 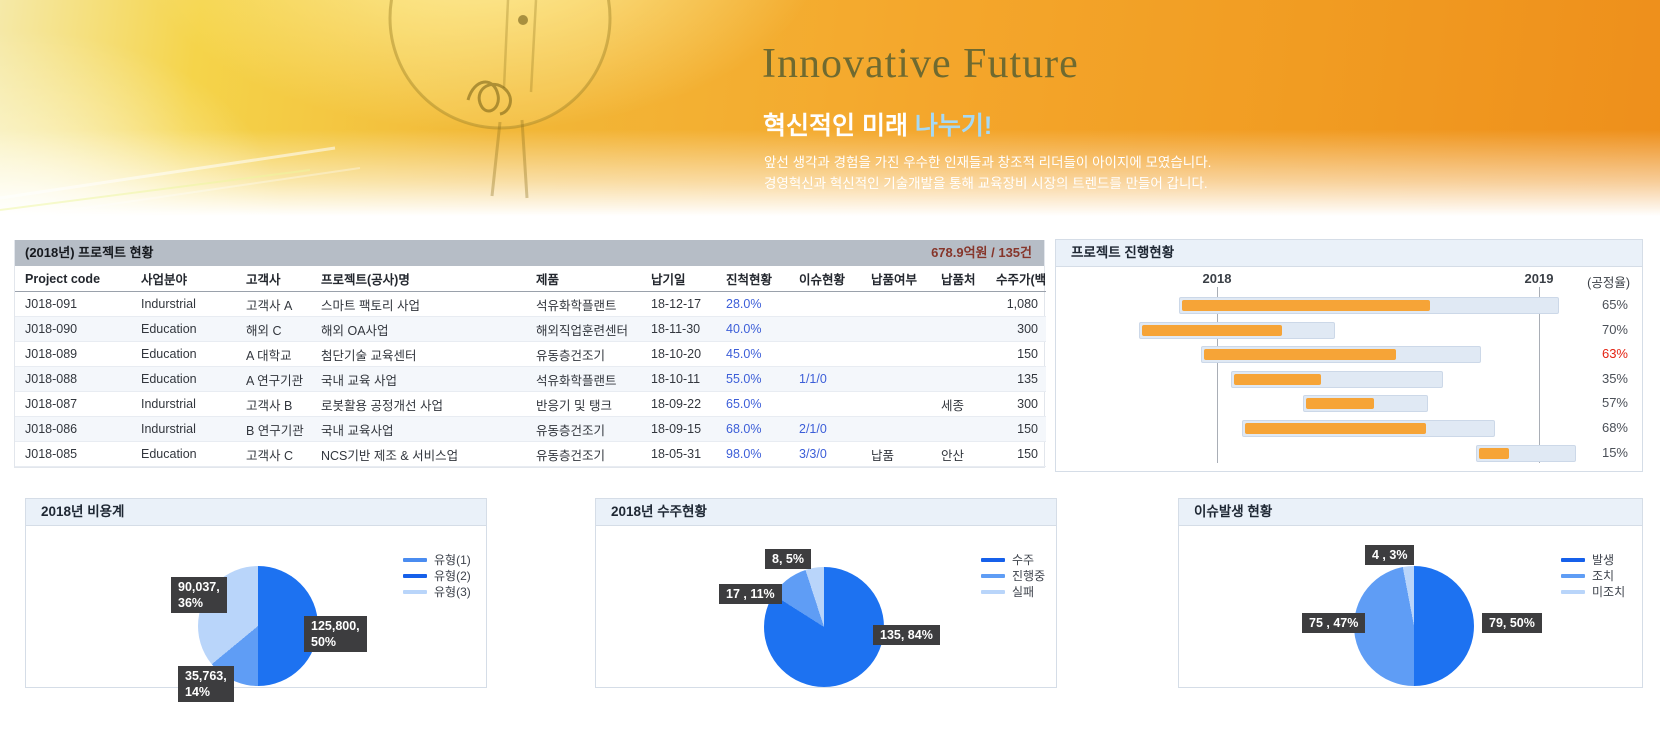 I want to click on gantt-gridline, so click(x=1217, y=375).